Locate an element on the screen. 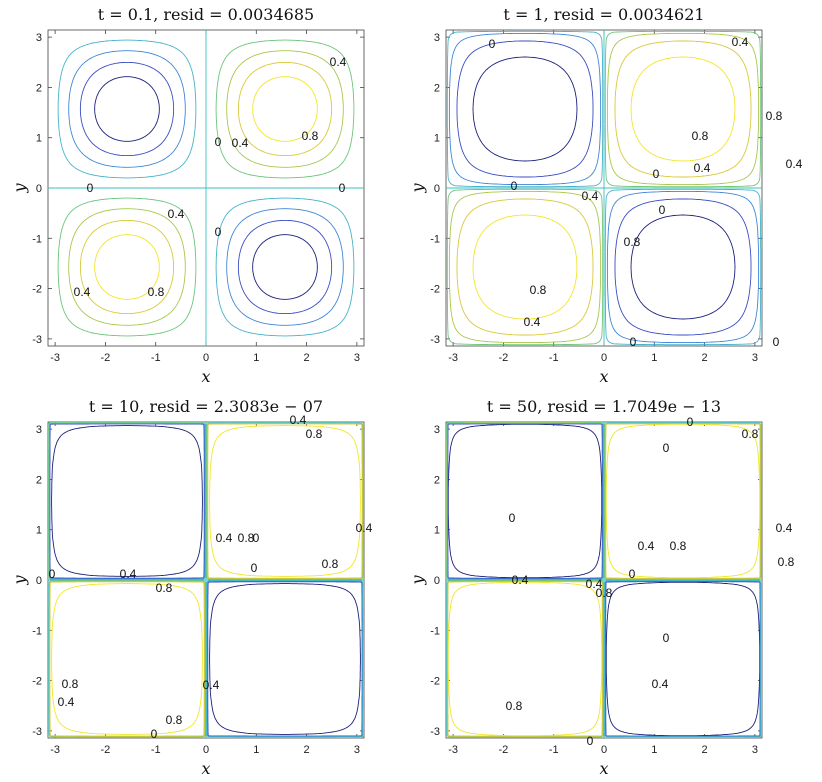  chart-title: t = 0.1, resid = 0.0034685 is located at coordinates (206, 14).